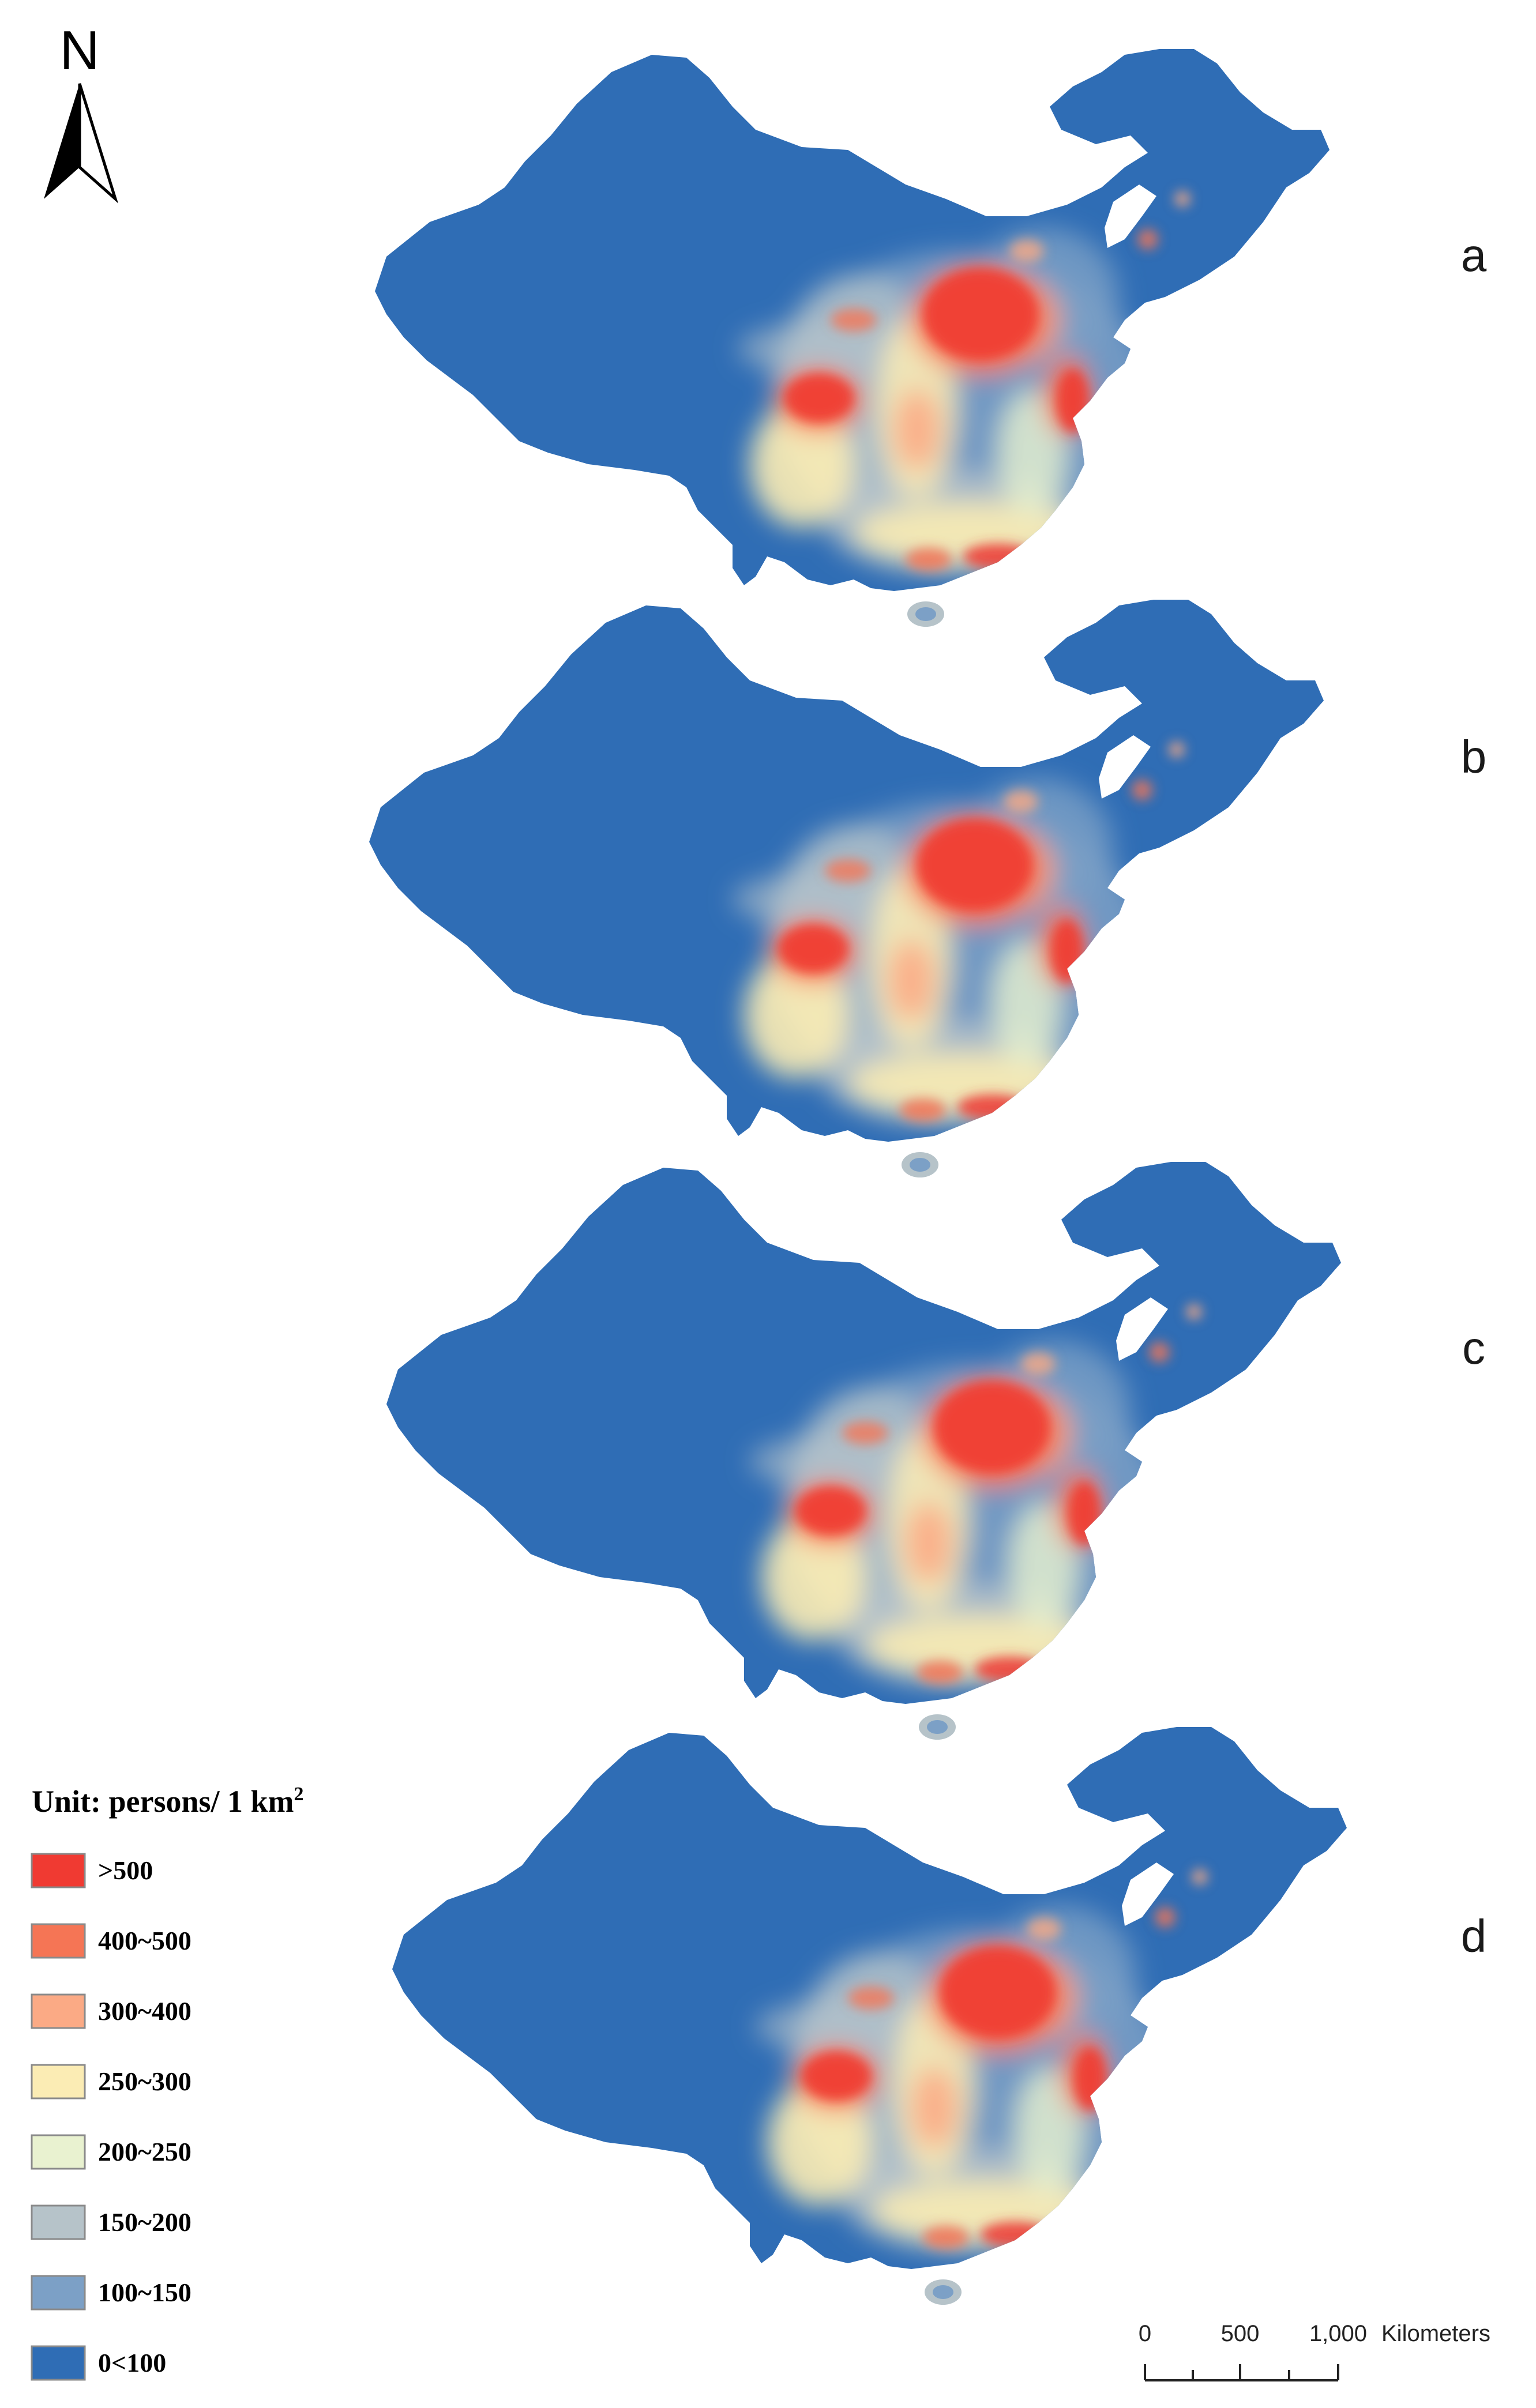 Image resolution: width=1536 pixels, height=2408 pixels. What do you see at coordinates (144, 1940) in the screenshot?
I see `legend-label: 400~500` at bounding box center [144, 1940].